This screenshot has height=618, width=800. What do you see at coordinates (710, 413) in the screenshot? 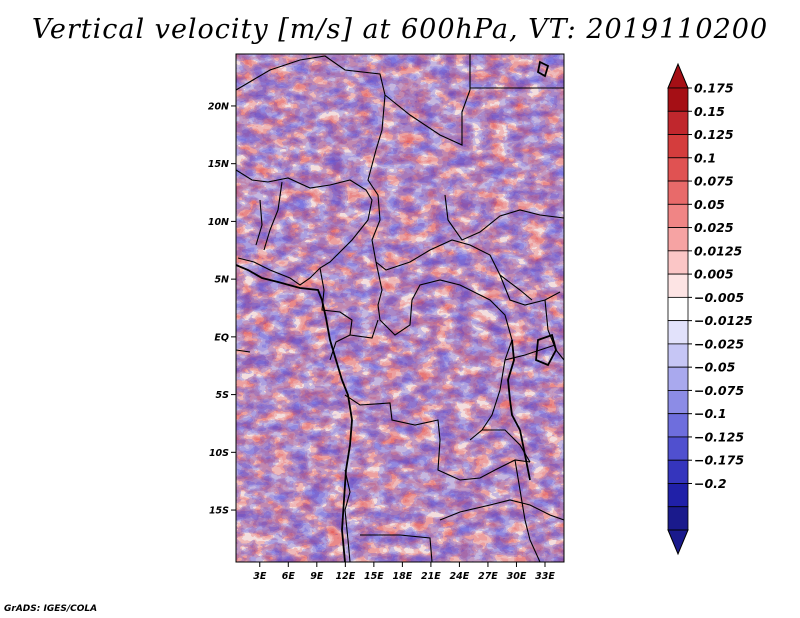
I see `colorbar-label: −0.1` at bounding box center [710, 413].